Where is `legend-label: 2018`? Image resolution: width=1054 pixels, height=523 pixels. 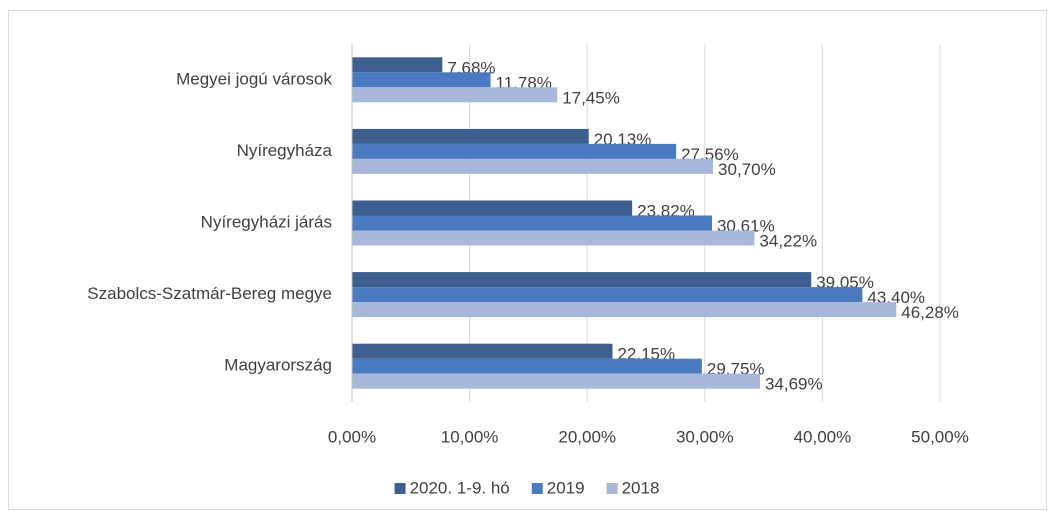
legend-label: 2018 is located at coordinates (641, 487).